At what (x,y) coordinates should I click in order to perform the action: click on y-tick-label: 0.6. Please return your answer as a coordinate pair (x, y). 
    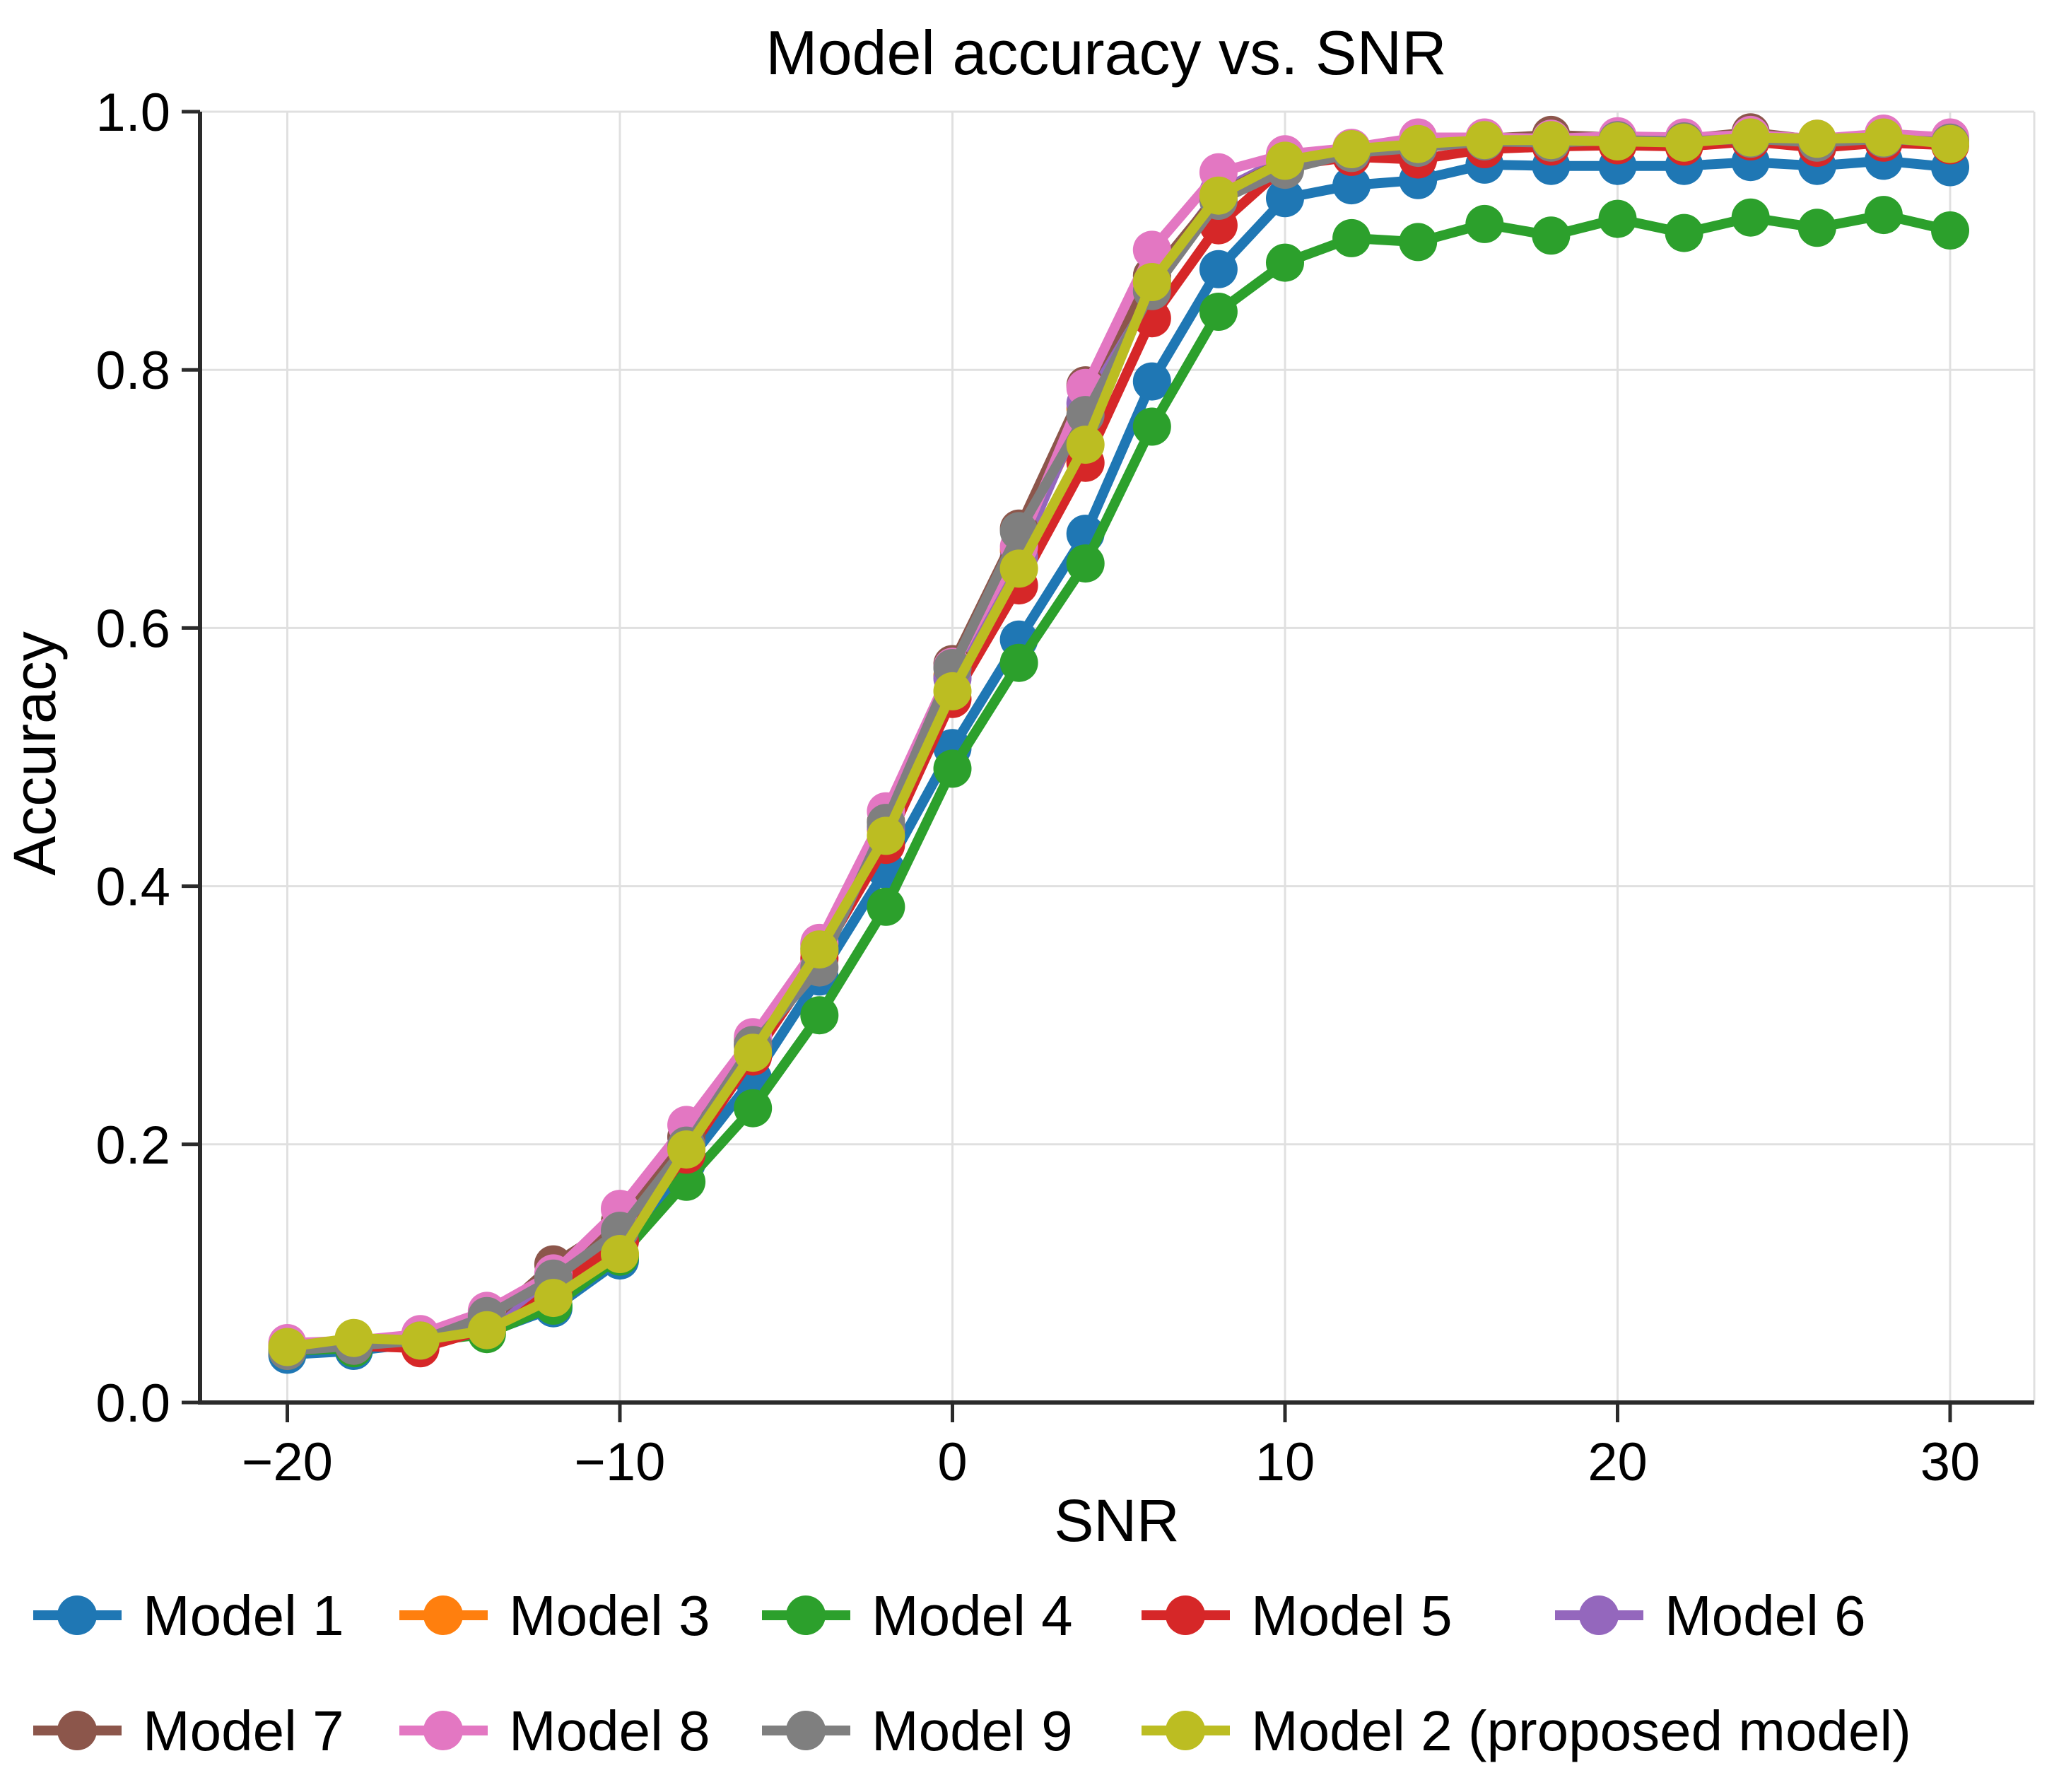
    Looking at the image, I should click on (132, 629).